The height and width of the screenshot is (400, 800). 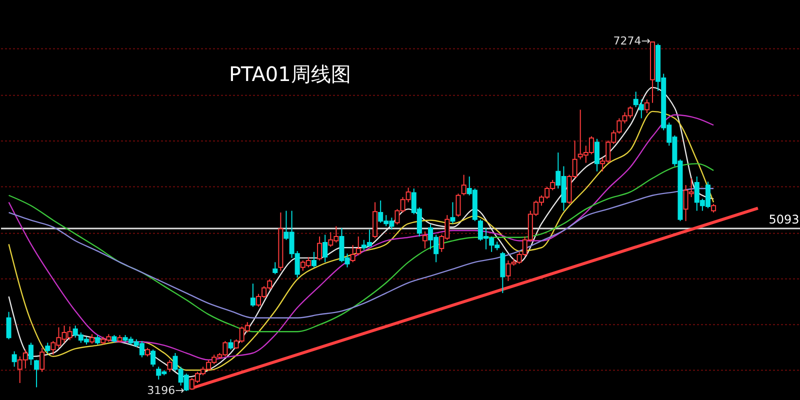 What do you see at coordinates (784, 219) in the screenshot?
I see `ref-line-label: 5093` at bounding box center [784, 219].